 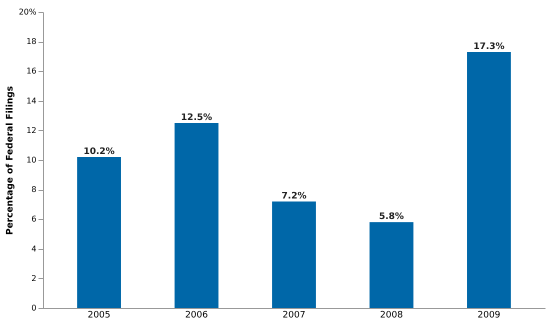 I want to click on data-label: 5.8%, so click(x=391, y=217).